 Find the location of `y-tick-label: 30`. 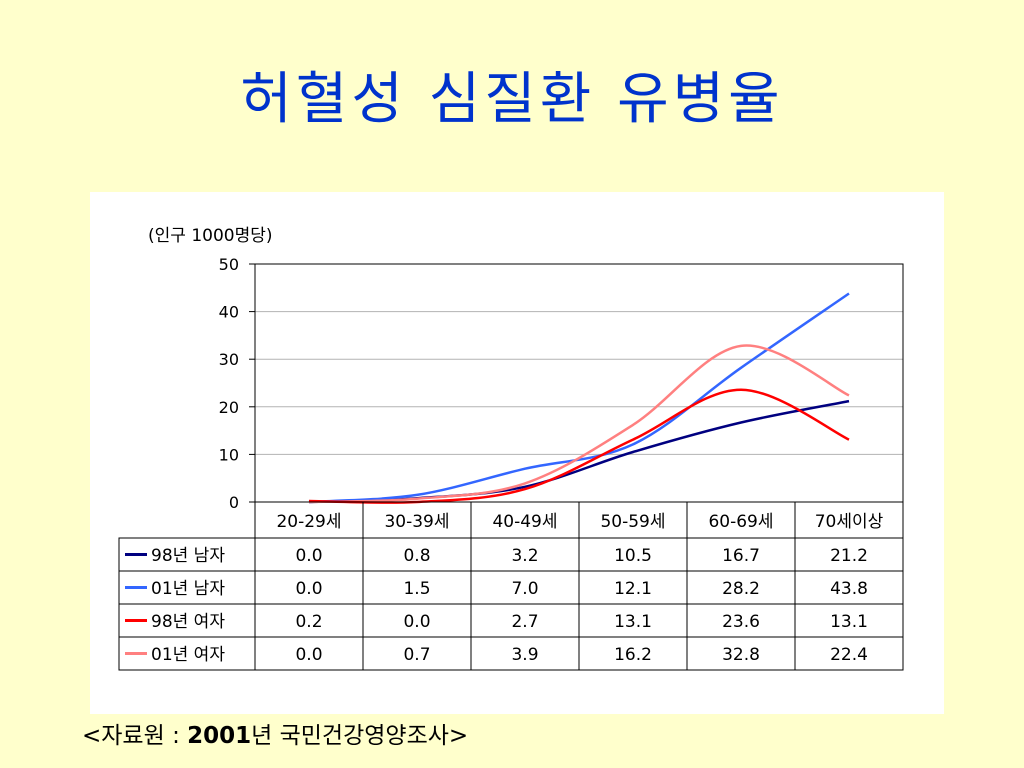

y-tick-label: 30 is located at coordinates (229, 359).